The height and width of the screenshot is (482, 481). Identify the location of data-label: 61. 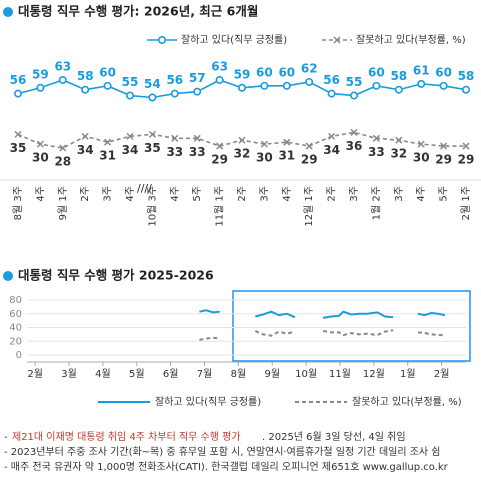
(421, 70).